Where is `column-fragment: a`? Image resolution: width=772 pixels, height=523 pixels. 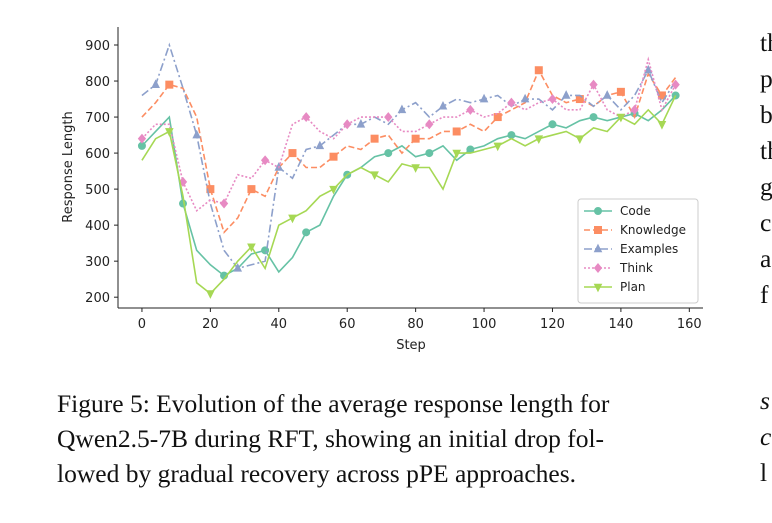 column-fragment: a is located at coordinates (766, 258).